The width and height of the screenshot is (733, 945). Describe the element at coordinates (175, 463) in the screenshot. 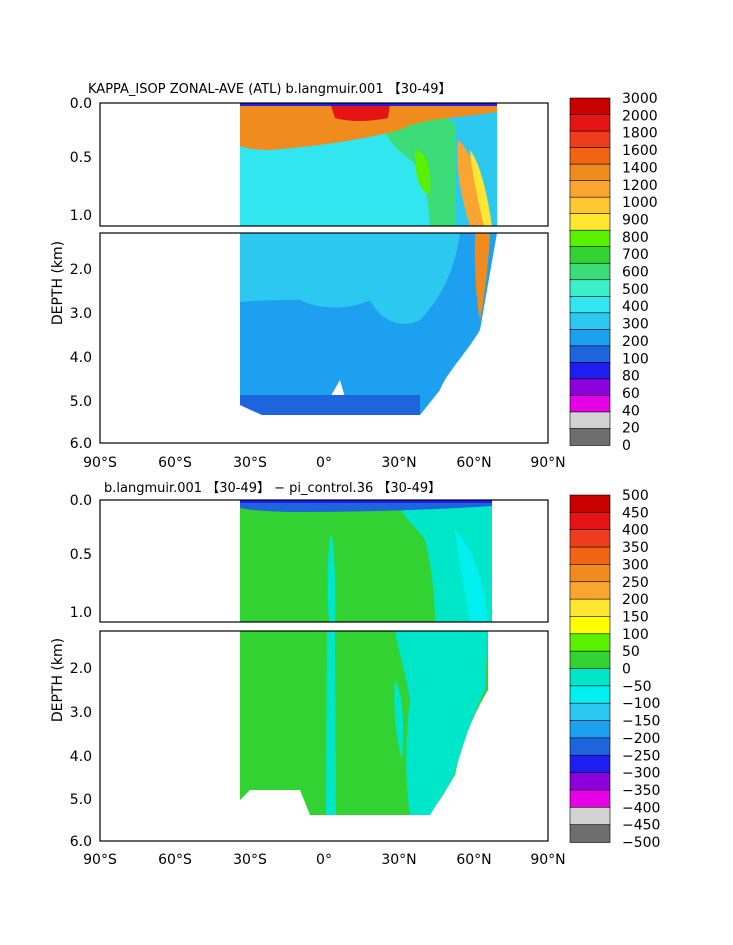

I see `top-xtick-1: 60°S` at that location.